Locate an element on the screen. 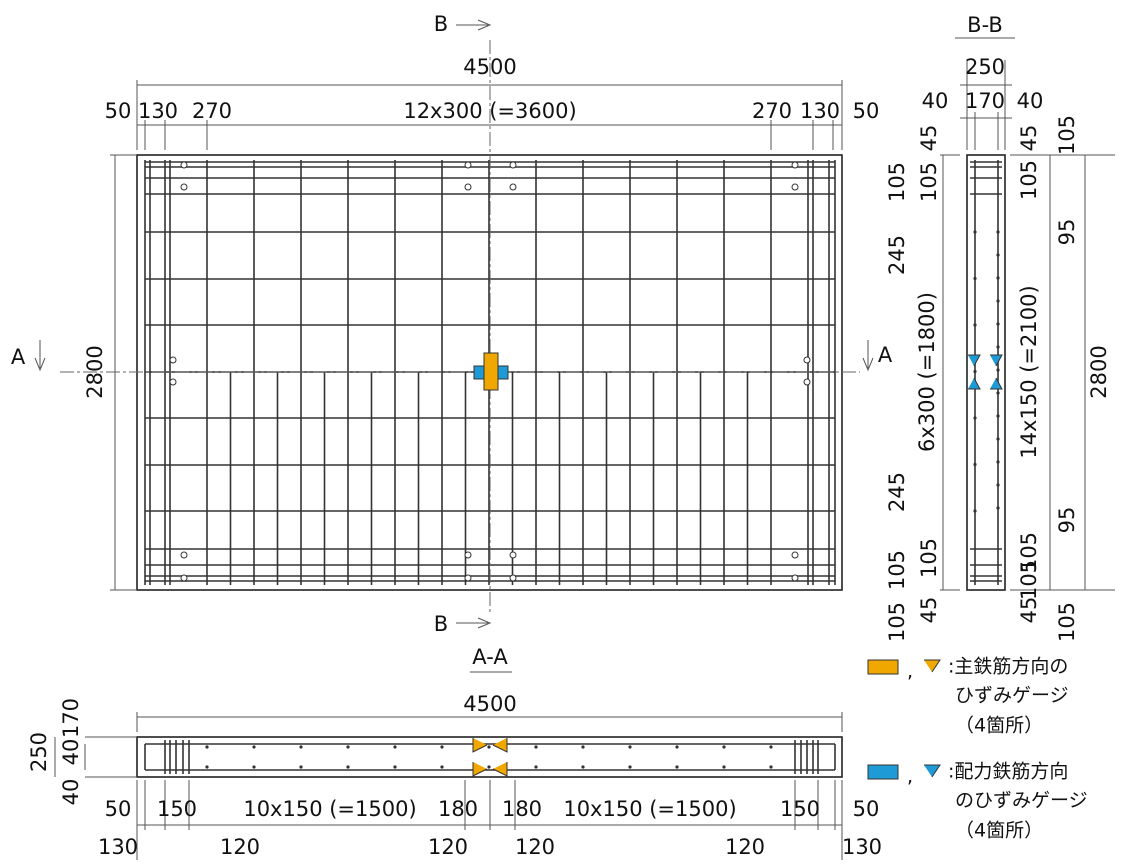 The height and width of the screenshot is (866, 1125). label: B-B is located at coordinates (985, 25).